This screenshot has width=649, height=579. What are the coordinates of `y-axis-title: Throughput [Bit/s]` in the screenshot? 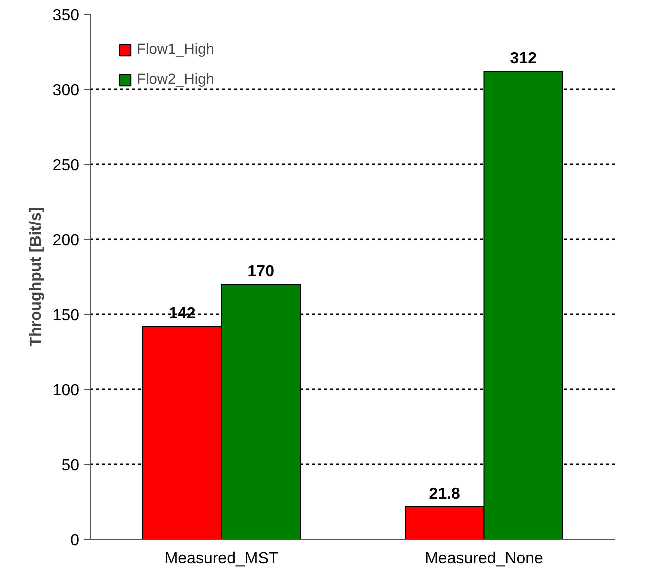 It's located at (36, 277).